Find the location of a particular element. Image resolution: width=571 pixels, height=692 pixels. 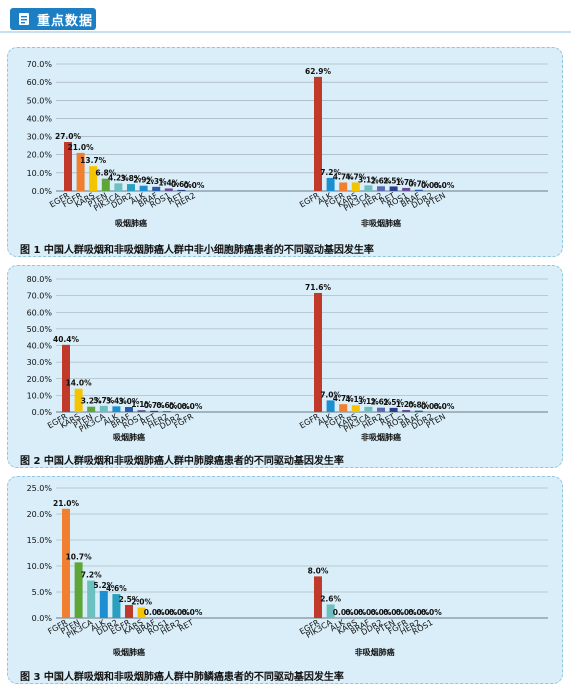

y-tick-label: 10.0% is located at coordinates (40, 566).